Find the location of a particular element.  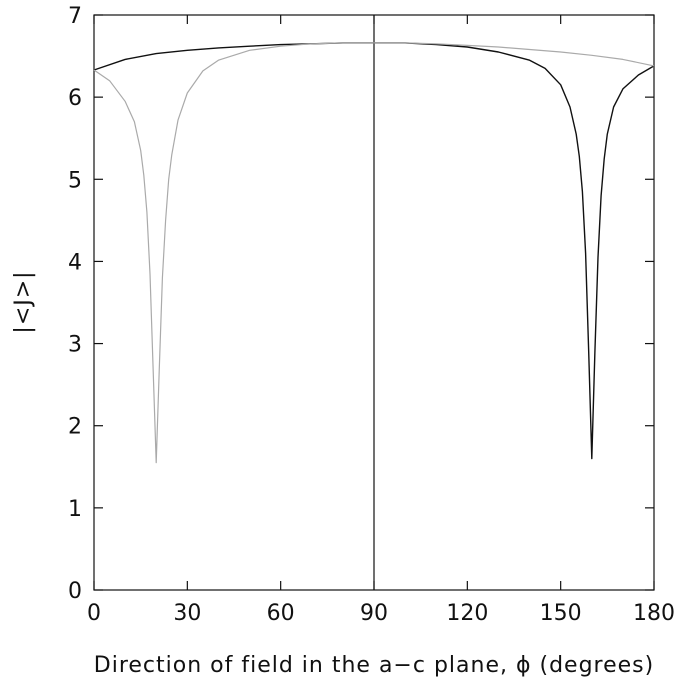

y-tick-label: 6 is located at coordinates (75, 98).